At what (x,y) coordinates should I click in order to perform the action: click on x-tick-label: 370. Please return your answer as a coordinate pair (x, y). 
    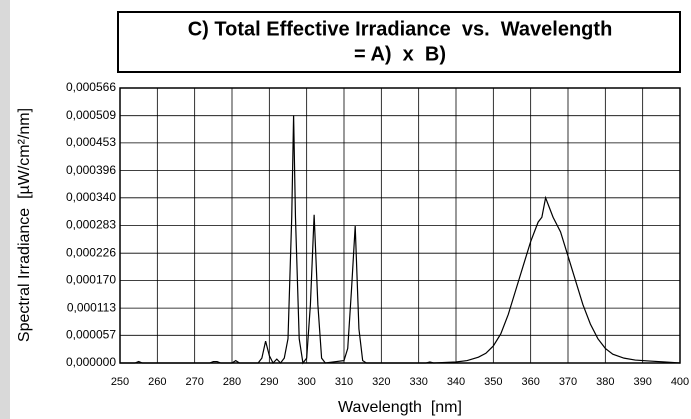
    Looking at the image, I should click on (568, 382).